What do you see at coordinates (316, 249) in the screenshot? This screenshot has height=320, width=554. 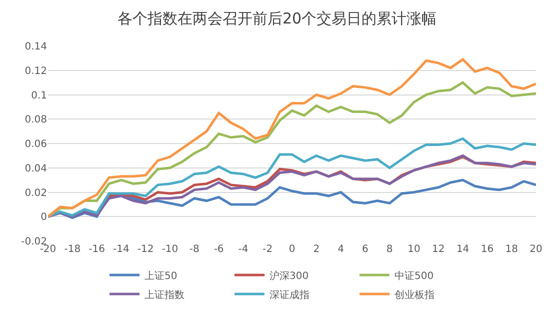 I see `x-tick-label: 2` at bounding box center [316, 249].